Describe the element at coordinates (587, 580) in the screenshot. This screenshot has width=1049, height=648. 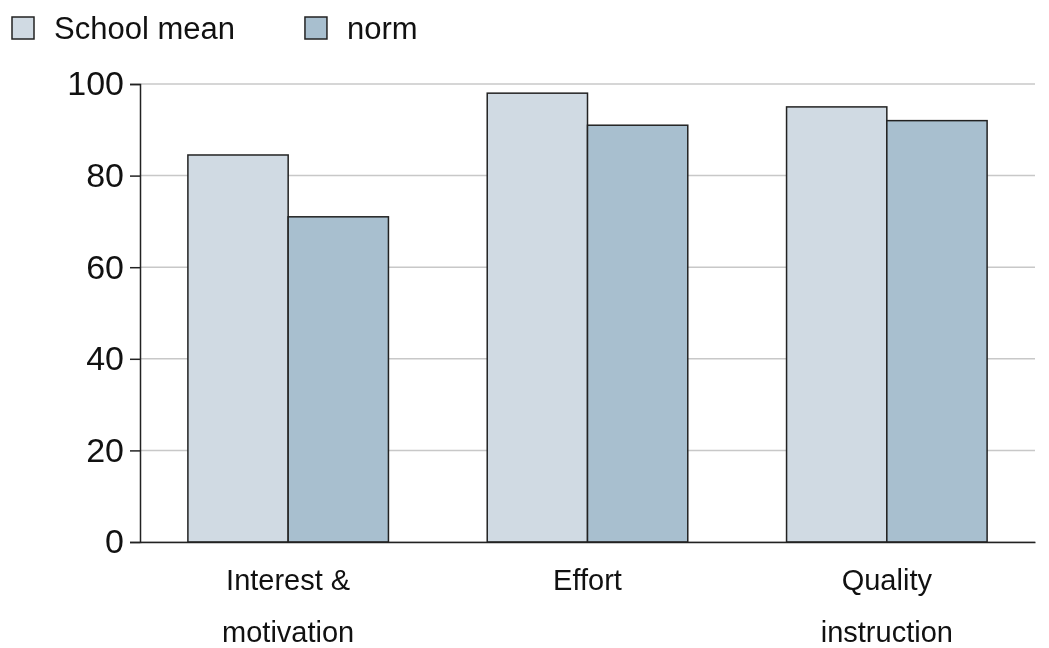
I see `x-tick-label: Effort` at that location.